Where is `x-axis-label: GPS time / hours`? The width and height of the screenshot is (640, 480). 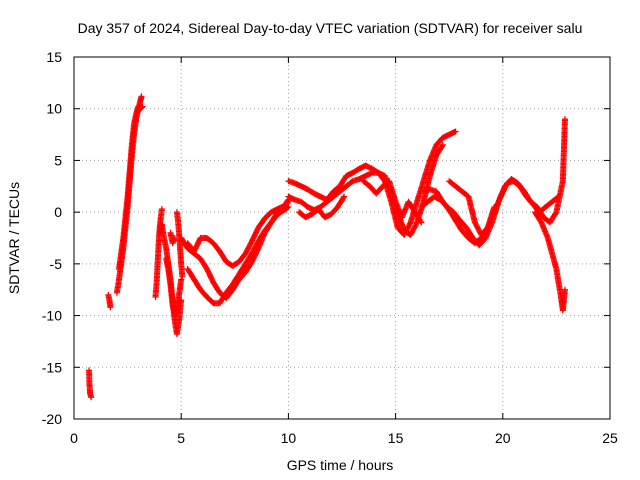 x-axis-label: GPS time / hours is located at coordinates (340, 465).